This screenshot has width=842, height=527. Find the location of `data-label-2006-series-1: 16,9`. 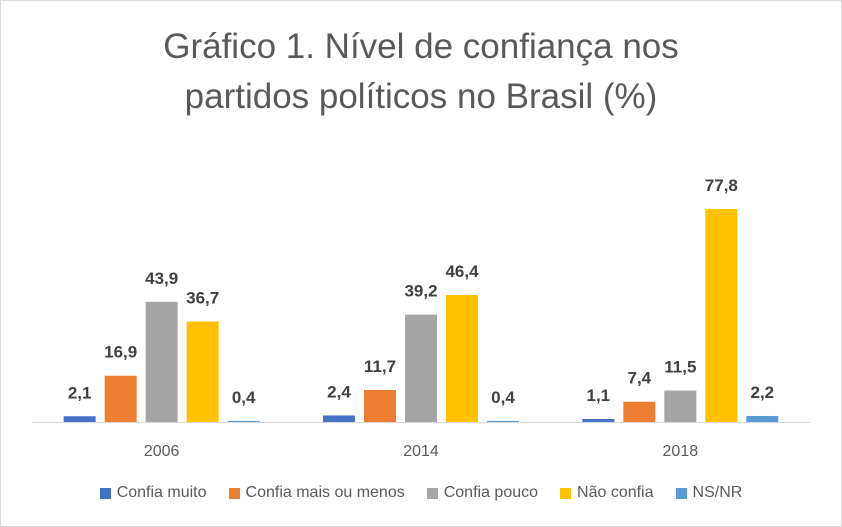

data-label-2006-series-1: 16,9 is located at coordinates (120, 352).